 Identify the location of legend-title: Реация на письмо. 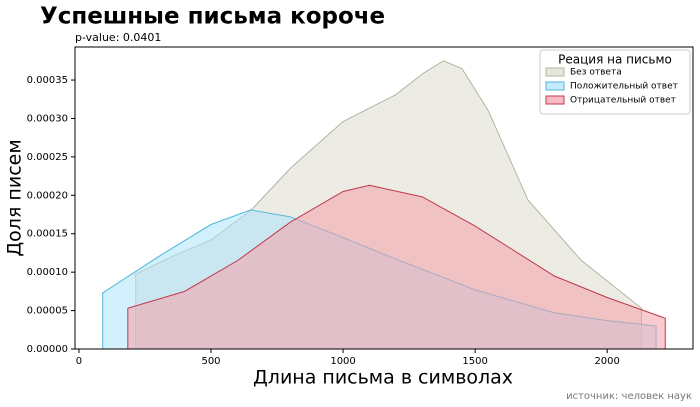
(615, 60).